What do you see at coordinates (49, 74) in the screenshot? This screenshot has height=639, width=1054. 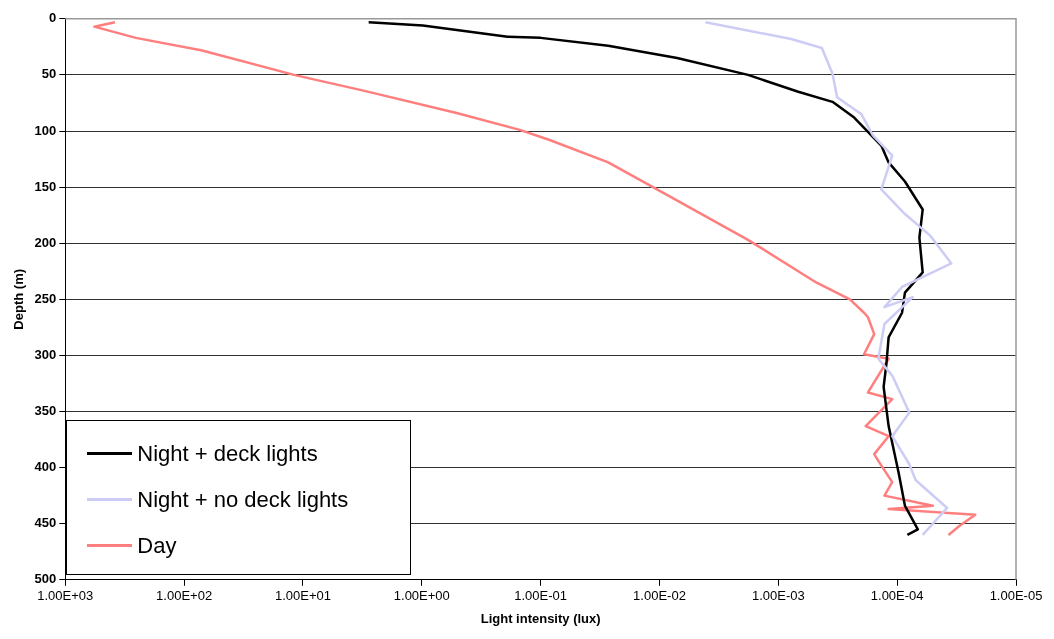 I see `y-tick-label: 50` at bounding box center [49, 74].